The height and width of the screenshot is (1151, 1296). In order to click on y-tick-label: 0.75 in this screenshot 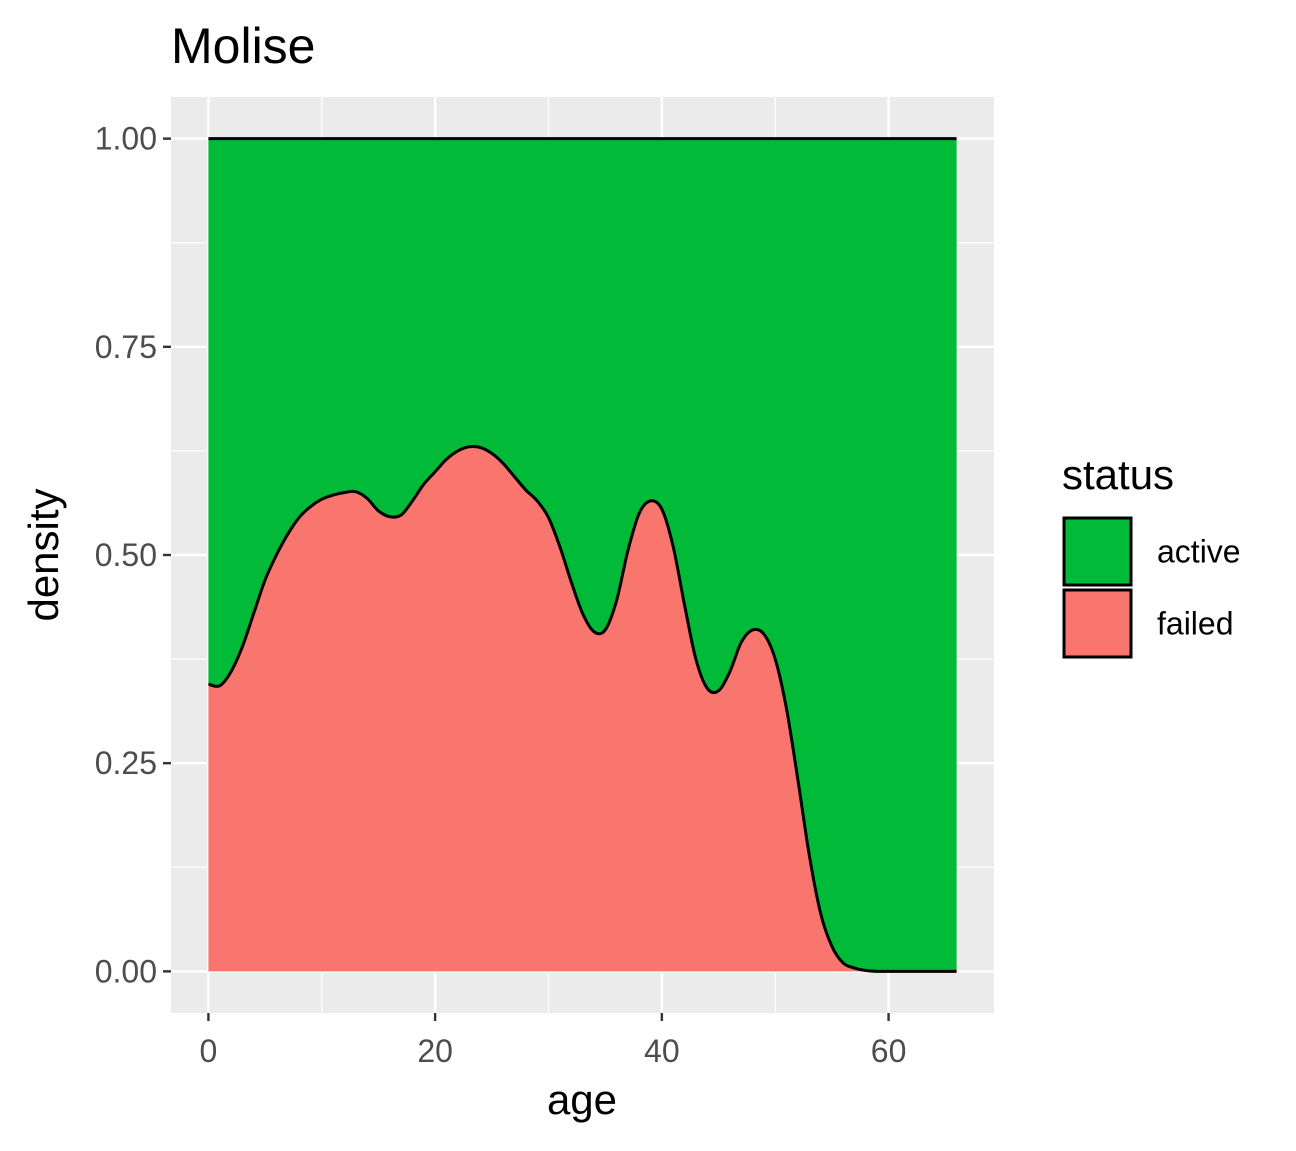, I will do `click(126, 347)`.